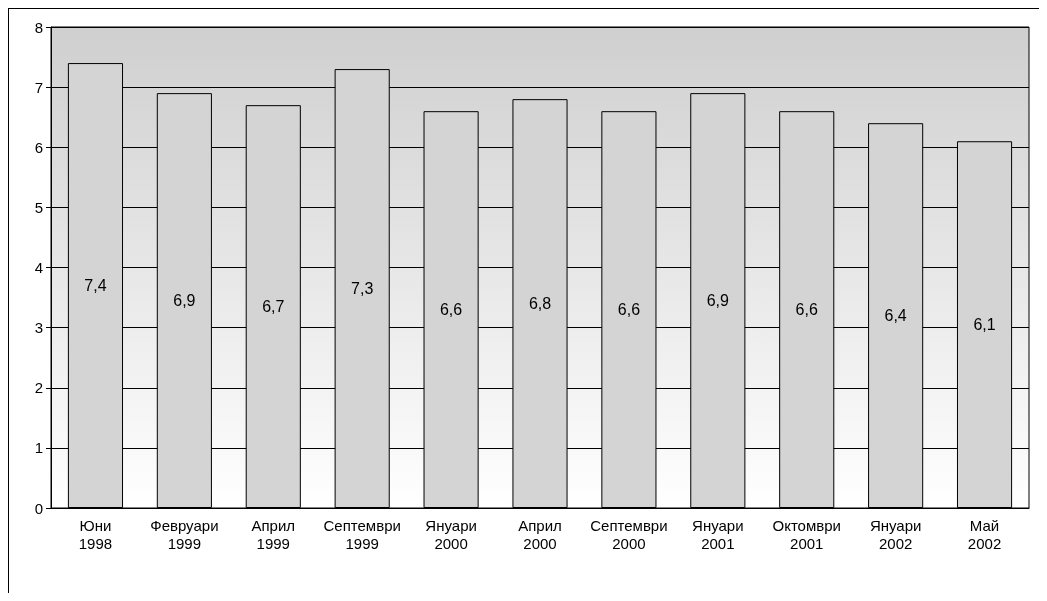 The width and height of the screenshot is (1047, 601). I want to click on data-label: 7,4, so click(95, 286).